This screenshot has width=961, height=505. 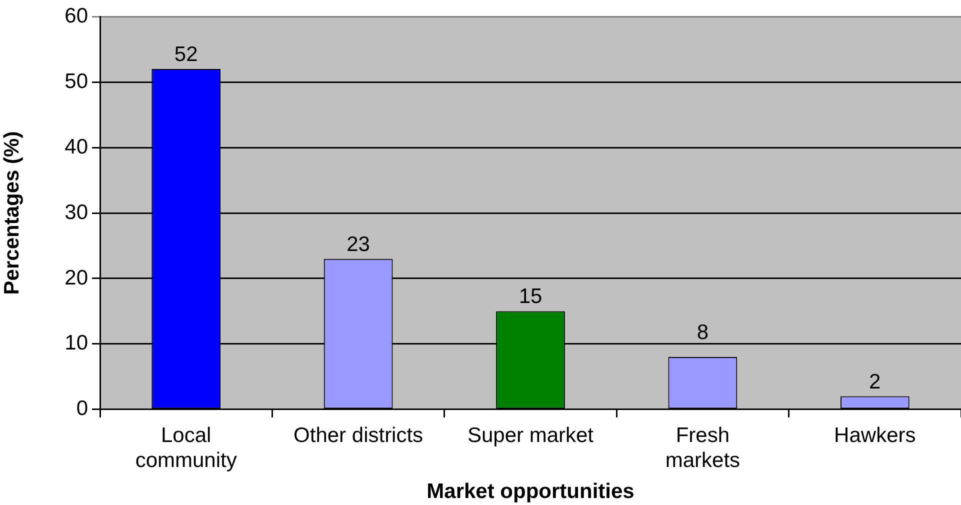 I want to click on x-tick-label: Super market, so click(x=530, y=435).